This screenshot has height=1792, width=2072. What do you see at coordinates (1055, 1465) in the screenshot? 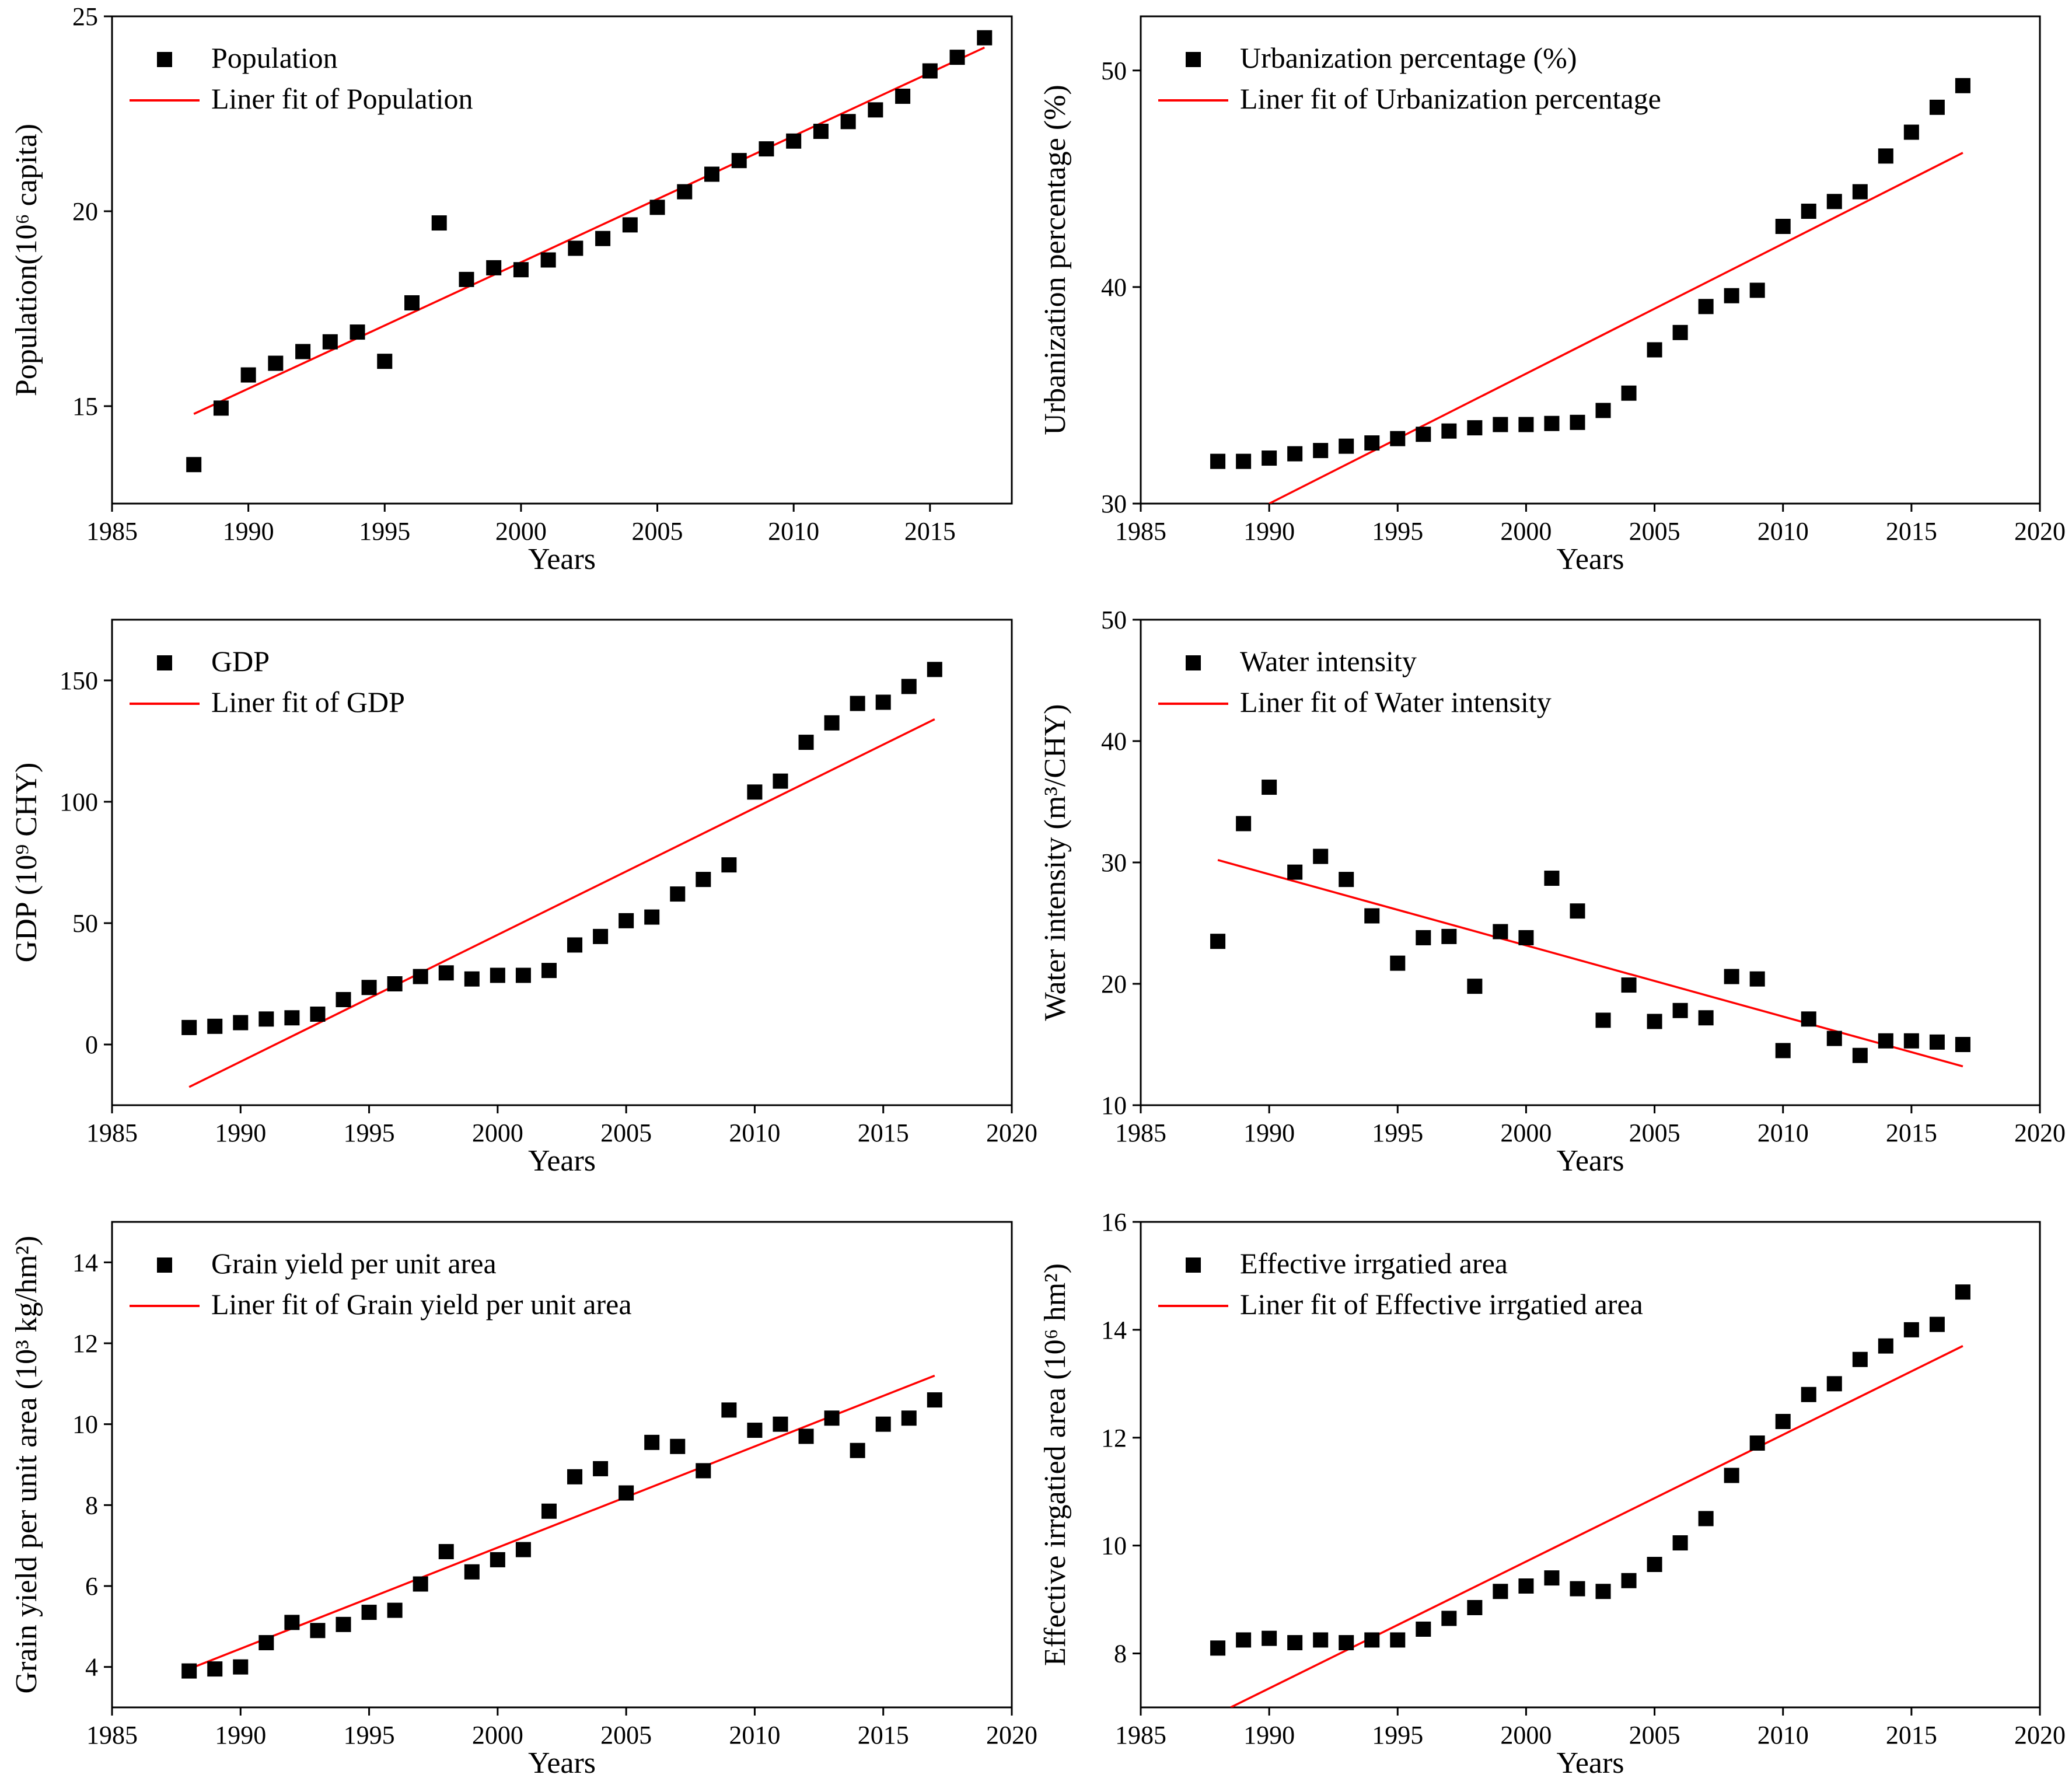
I see `y-axis-title: Effective irrgatied area (10⁶ hm²)` at bounding box center [1055, 1465].